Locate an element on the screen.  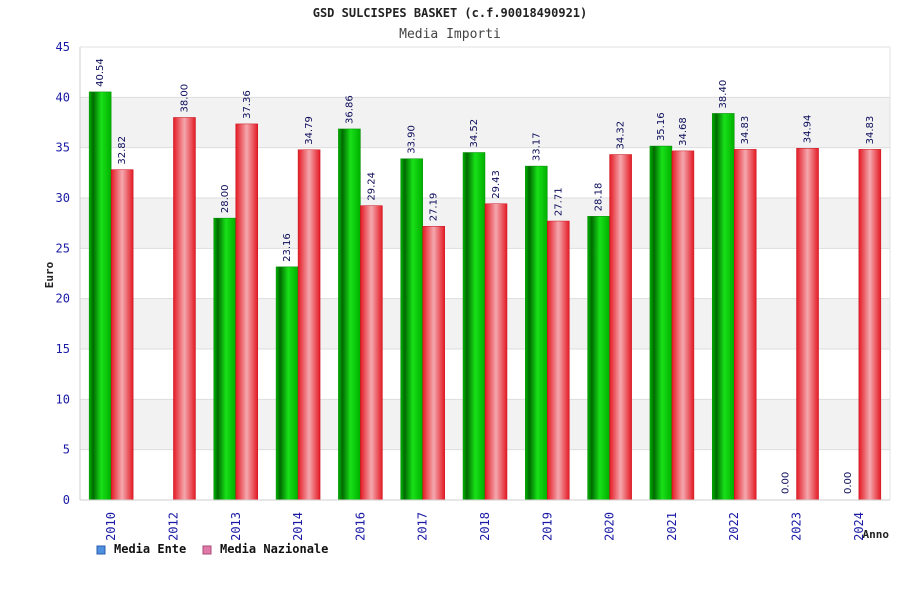
legend-swatch-media-nazionale is located at coordinates (207, 550).